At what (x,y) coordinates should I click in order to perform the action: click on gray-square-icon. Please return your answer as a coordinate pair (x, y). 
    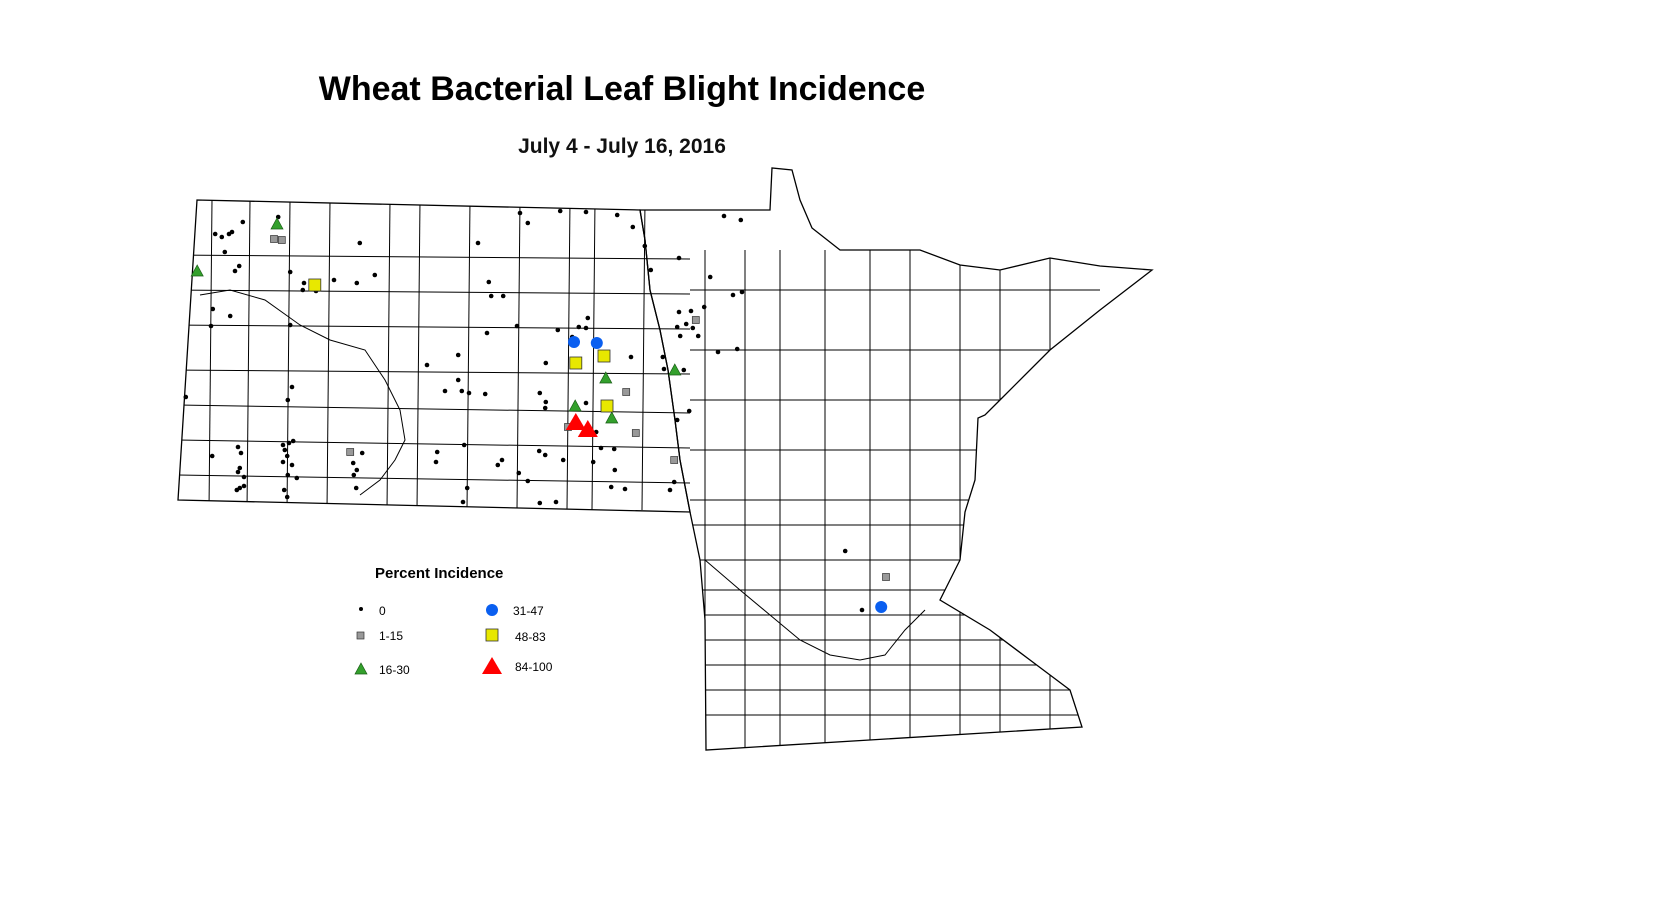
    Looking at the image, I should click on (360, 635).